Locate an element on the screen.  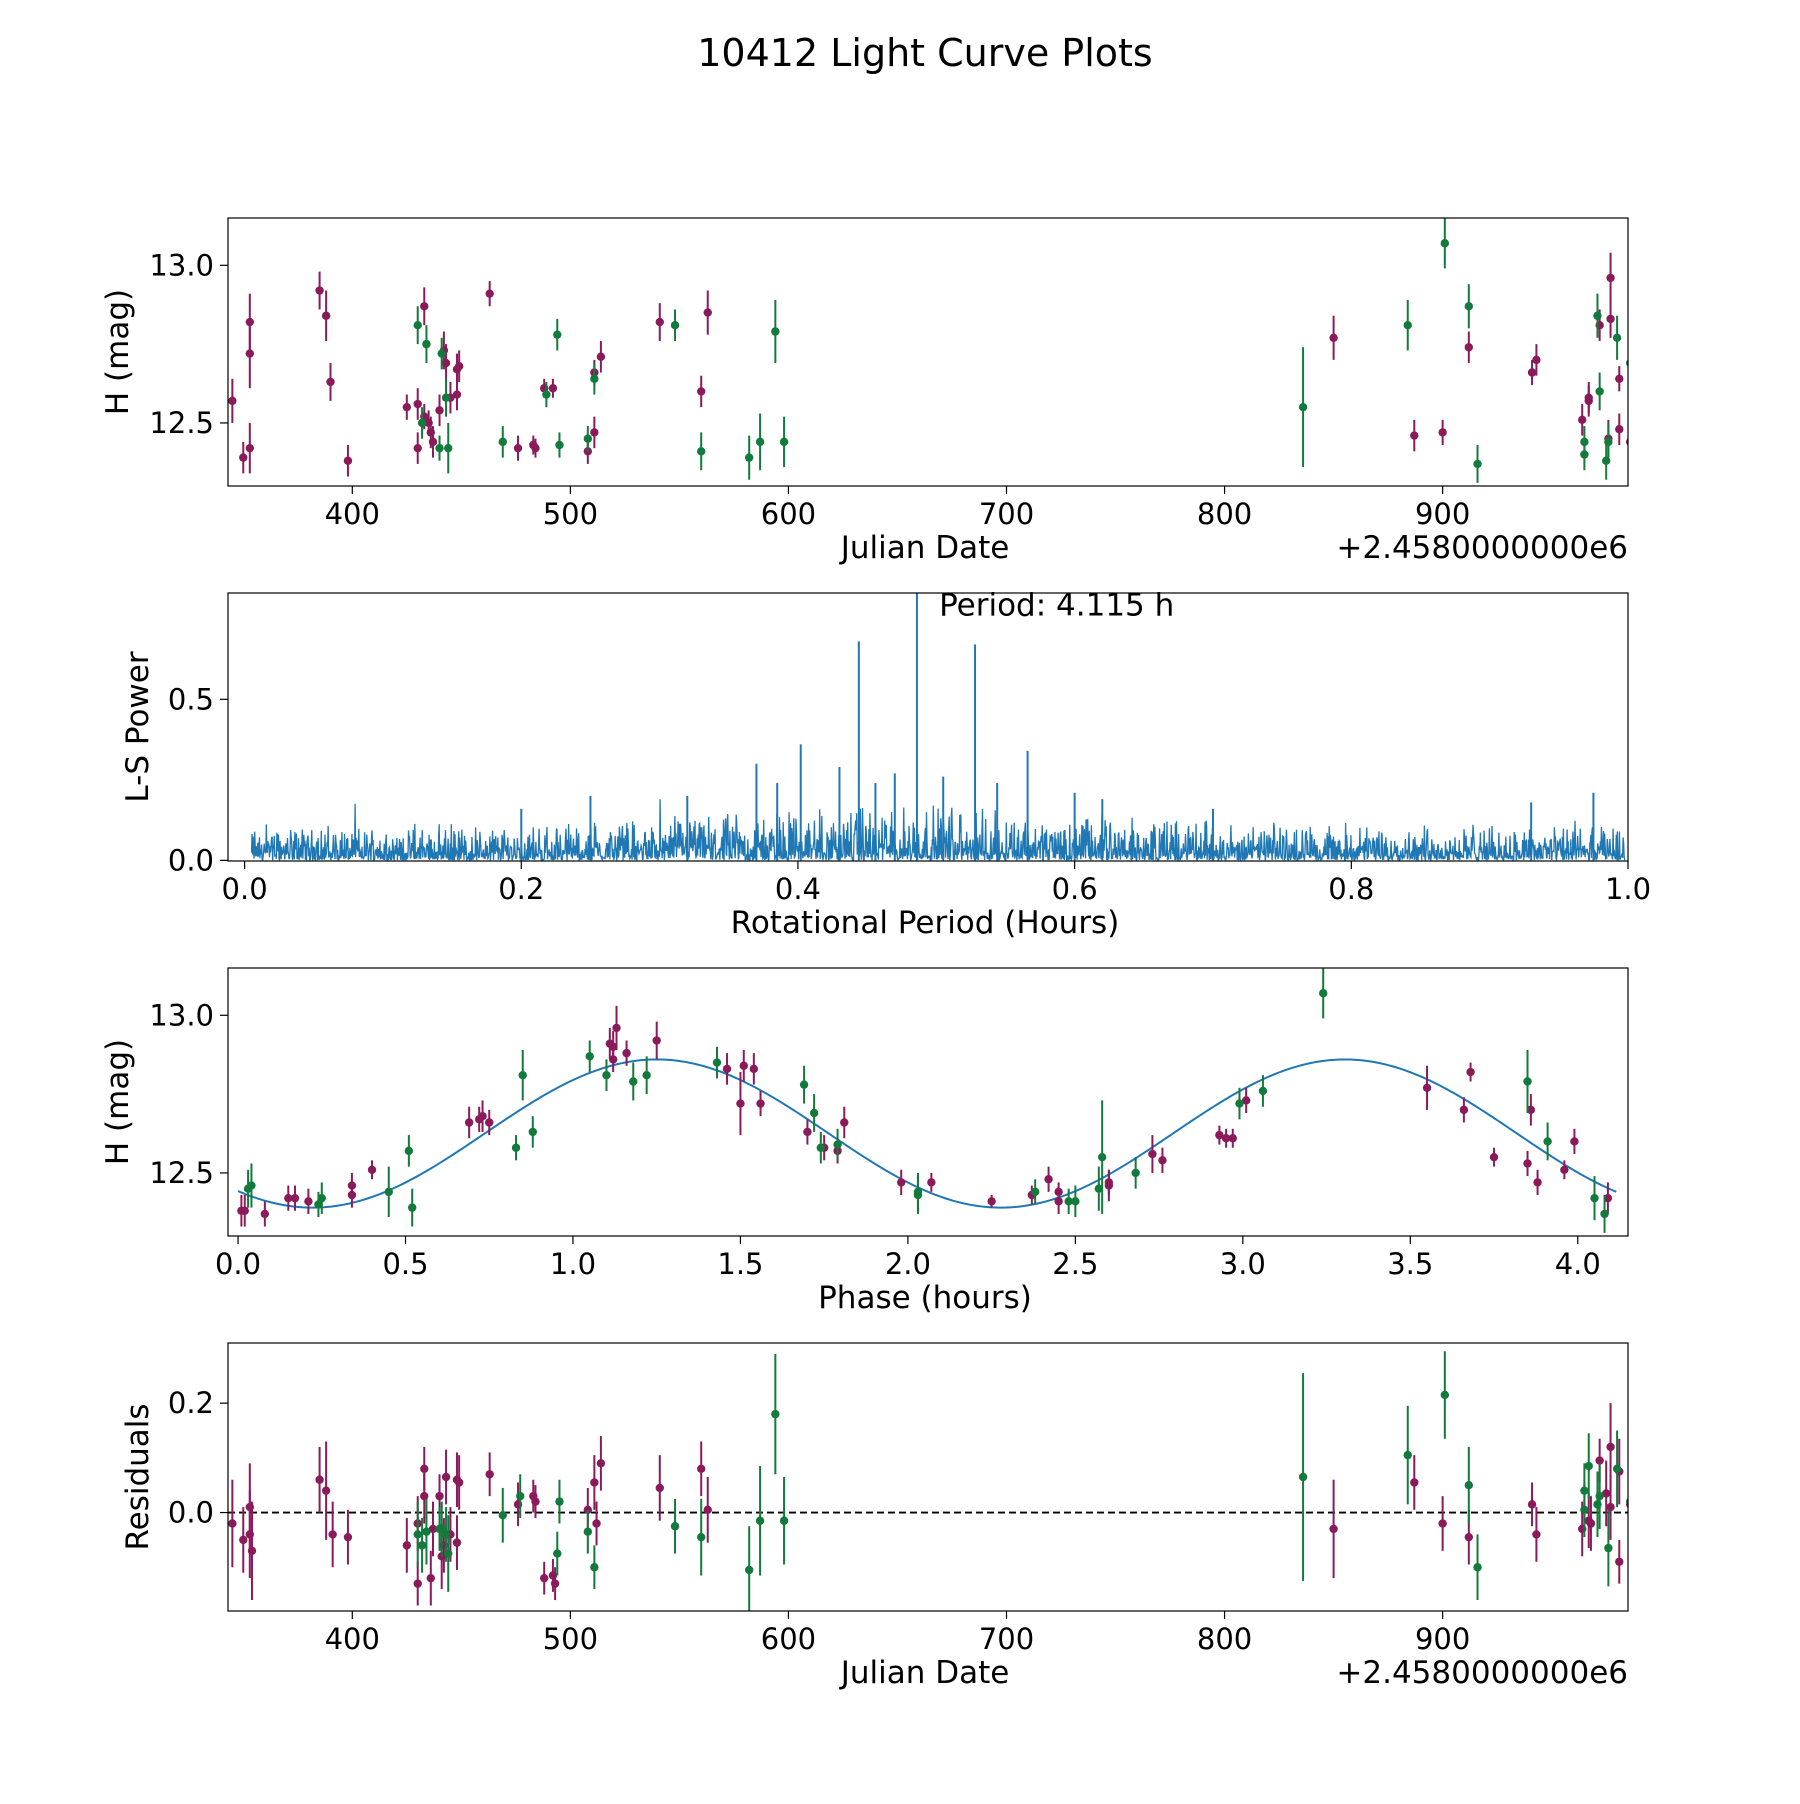
residuals-xtick-label: 700 is located at coordinates (1006, 1639).